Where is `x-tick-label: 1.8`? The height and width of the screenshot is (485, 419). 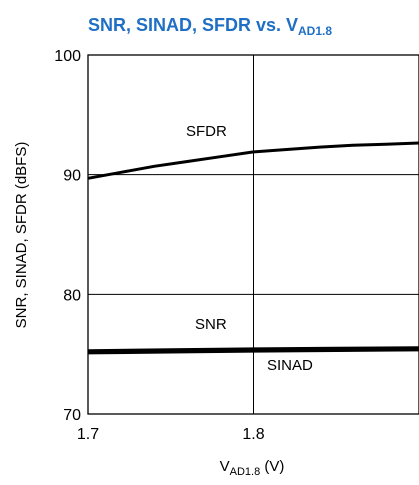
x-tick-label: 1.8 is located at coordinates (253, 434).